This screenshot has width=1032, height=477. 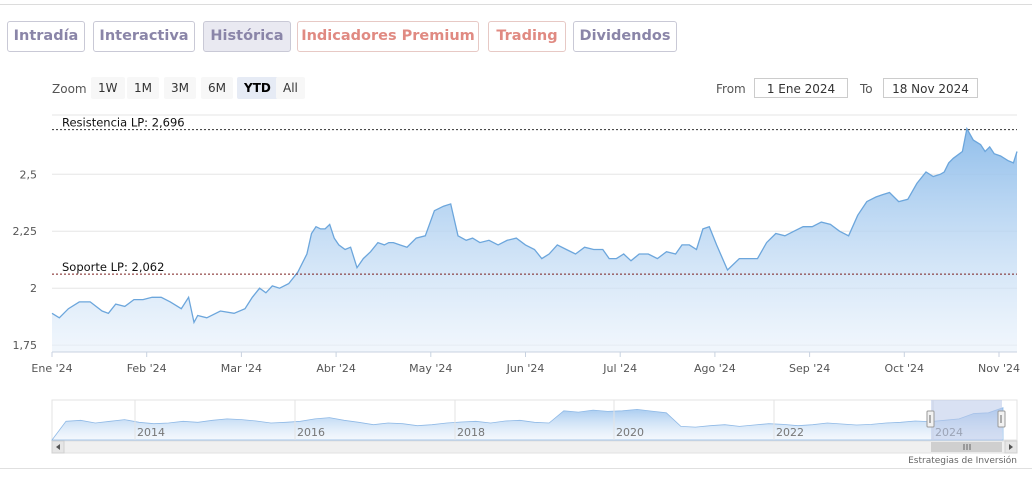 I want to click on zoom-1w-button: 1W, so click(x=108, y=88).